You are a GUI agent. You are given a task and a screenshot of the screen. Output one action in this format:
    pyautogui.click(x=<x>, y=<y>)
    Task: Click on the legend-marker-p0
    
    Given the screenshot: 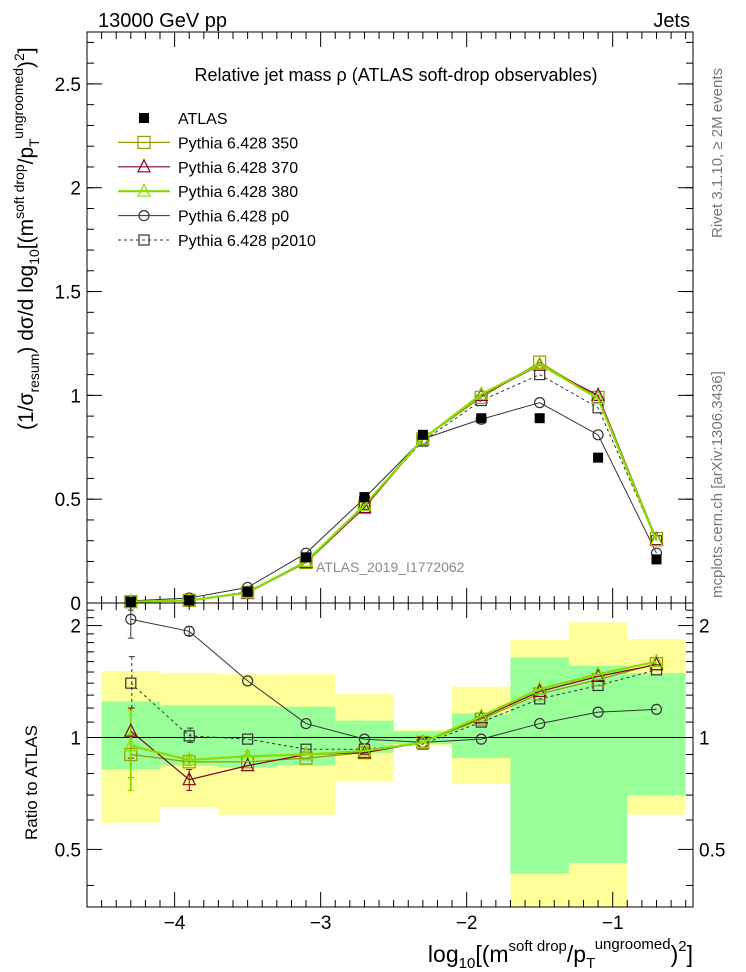 What is the action you would take?
    pyautogui.click(x=144, y=216)
    